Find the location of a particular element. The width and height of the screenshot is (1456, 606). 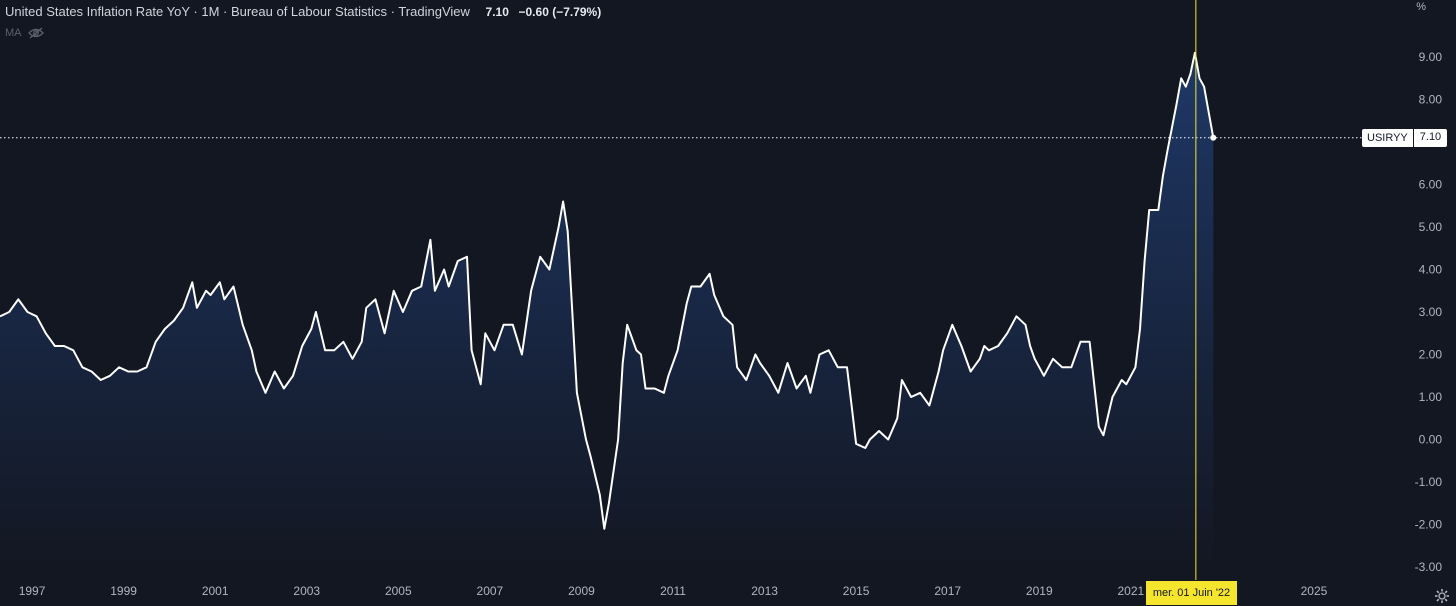

x-tick-label: 2017 is located at coordinates (947, 591).